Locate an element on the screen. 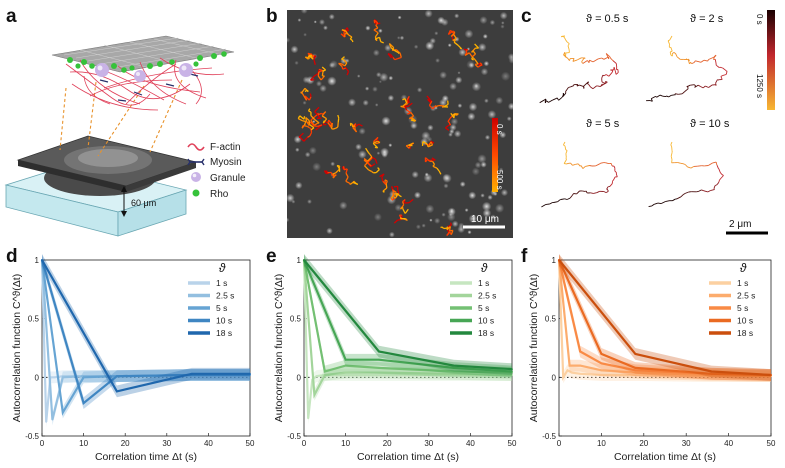  x-tick-label: 0 is located at coordinates (42, 443).